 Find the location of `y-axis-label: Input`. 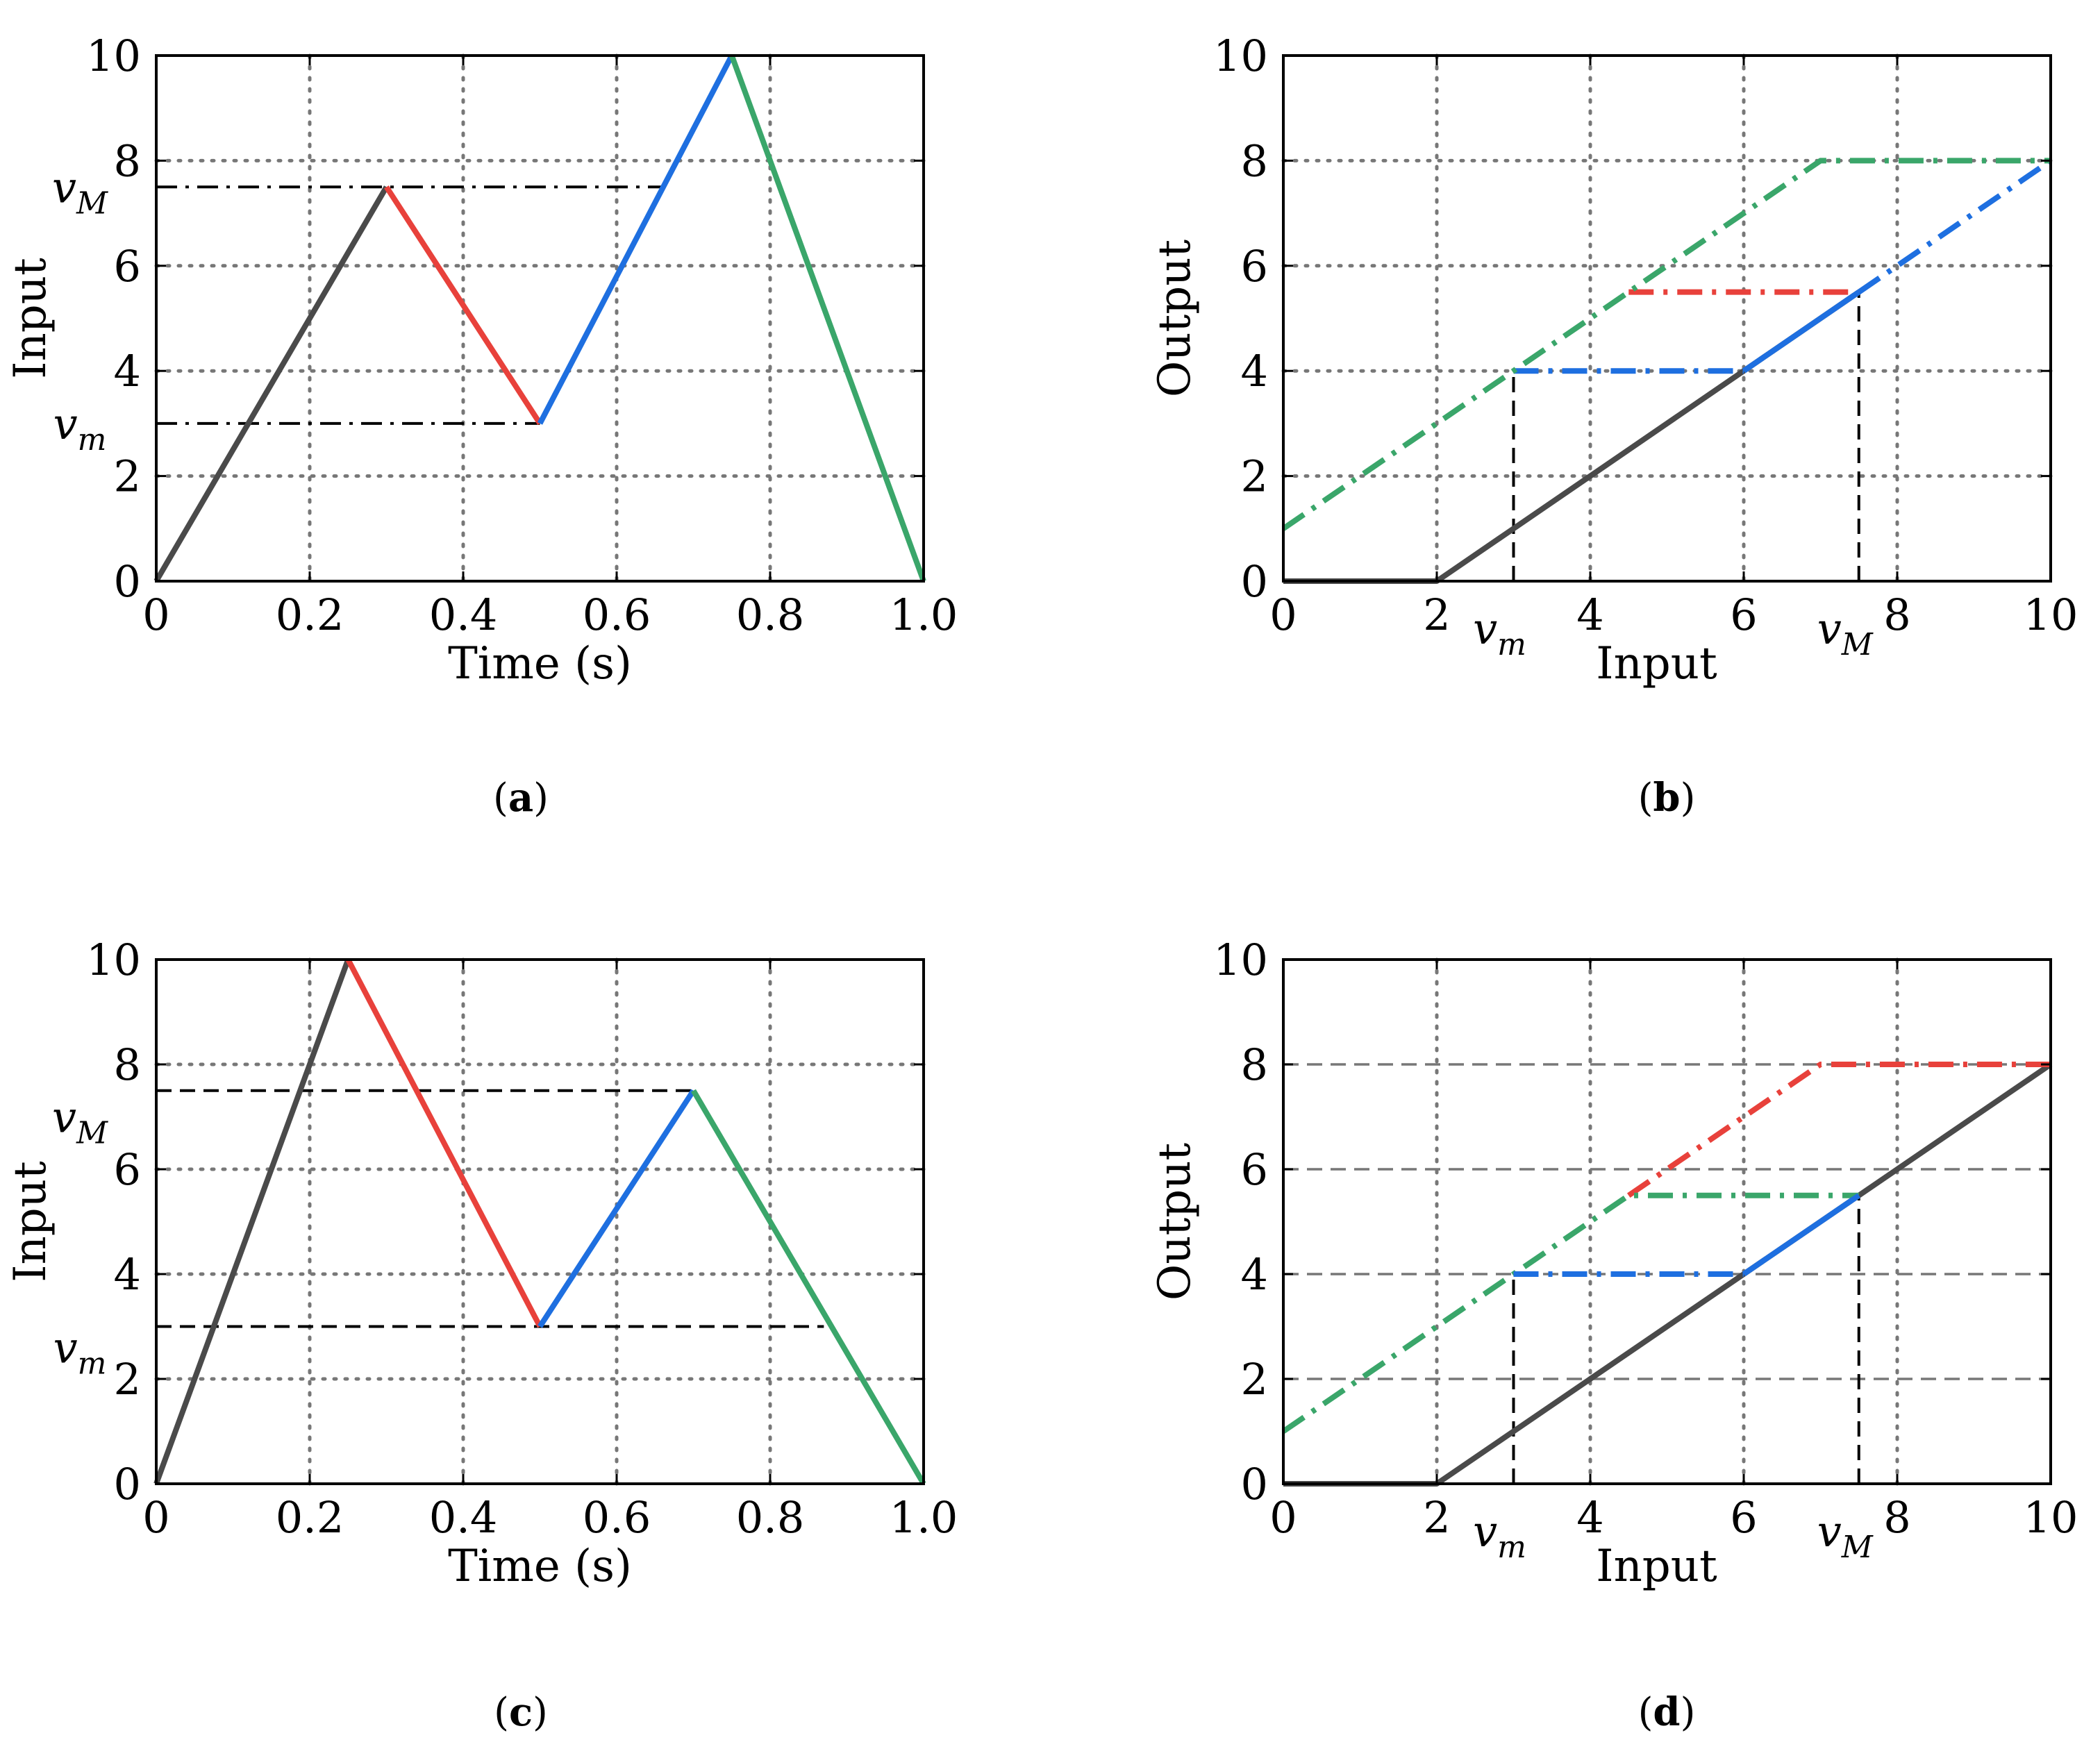

y-axis-label: Input is located at coordinates (30, 318).